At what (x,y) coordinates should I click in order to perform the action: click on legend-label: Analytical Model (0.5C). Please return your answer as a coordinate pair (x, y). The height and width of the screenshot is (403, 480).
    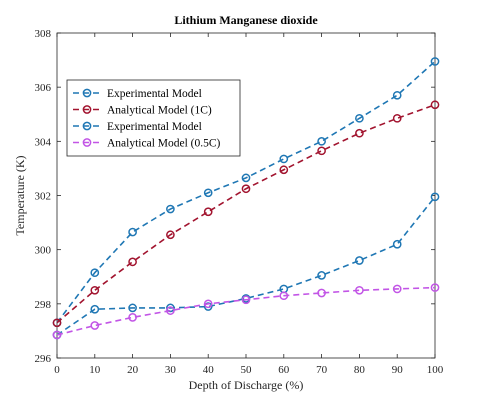
    Looking at the image, I should click on (164, 144).